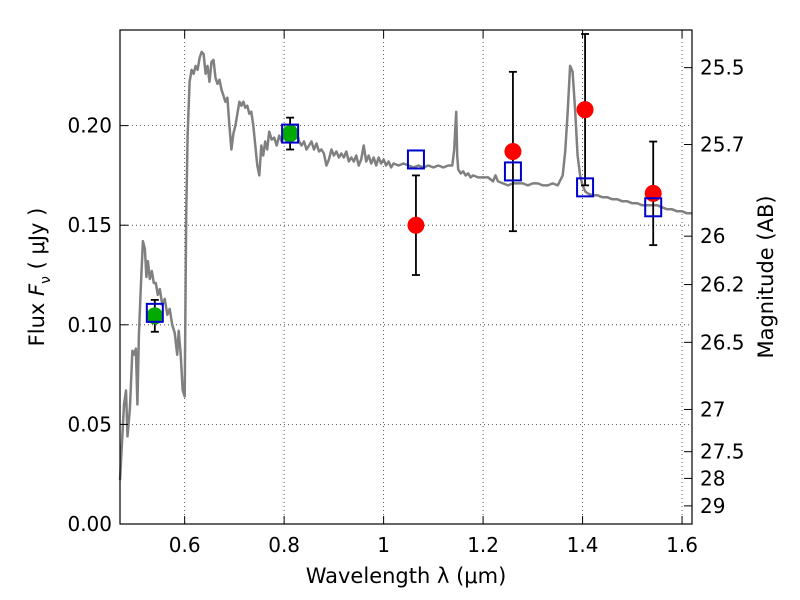 The width and height of the screenshot is (800, 600). I want to click on magnitude-tick-label: 25.7, so click(722, 145).